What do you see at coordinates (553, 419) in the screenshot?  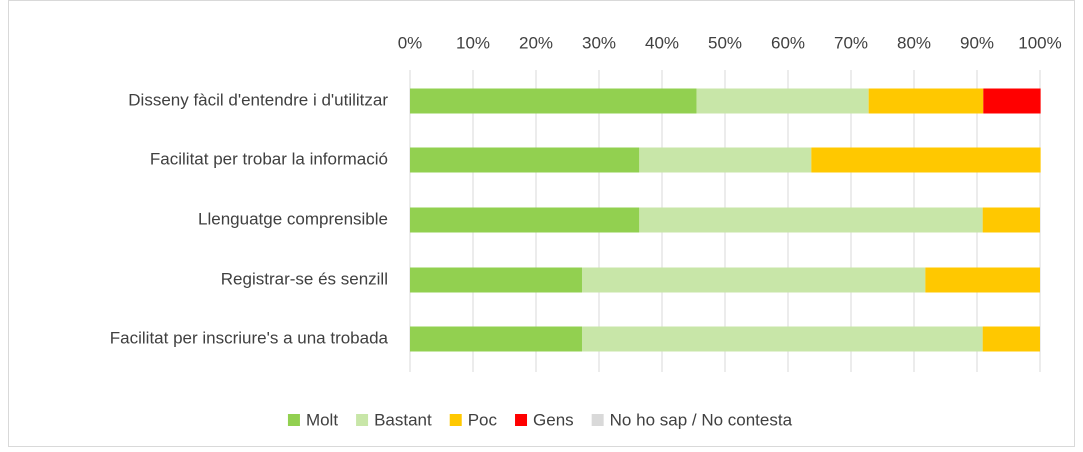 I see `legend-label: Gens` at bounding box center [553, 419].